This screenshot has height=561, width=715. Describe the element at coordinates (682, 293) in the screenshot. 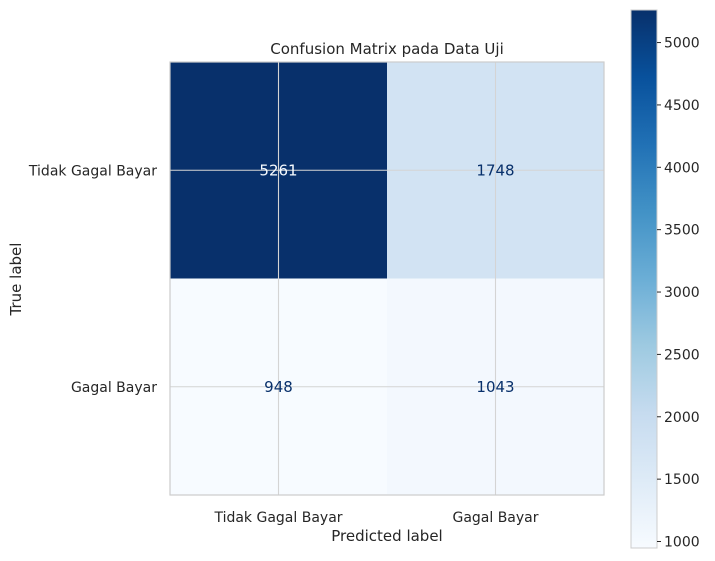

I see `colorbar-tick-label: 3000` at that location.